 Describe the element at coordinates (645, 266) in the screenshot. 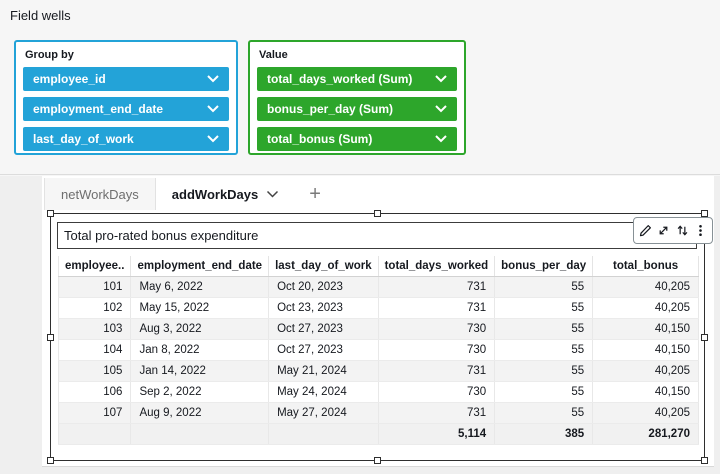

I see `column-header: total_bonus` at that location.